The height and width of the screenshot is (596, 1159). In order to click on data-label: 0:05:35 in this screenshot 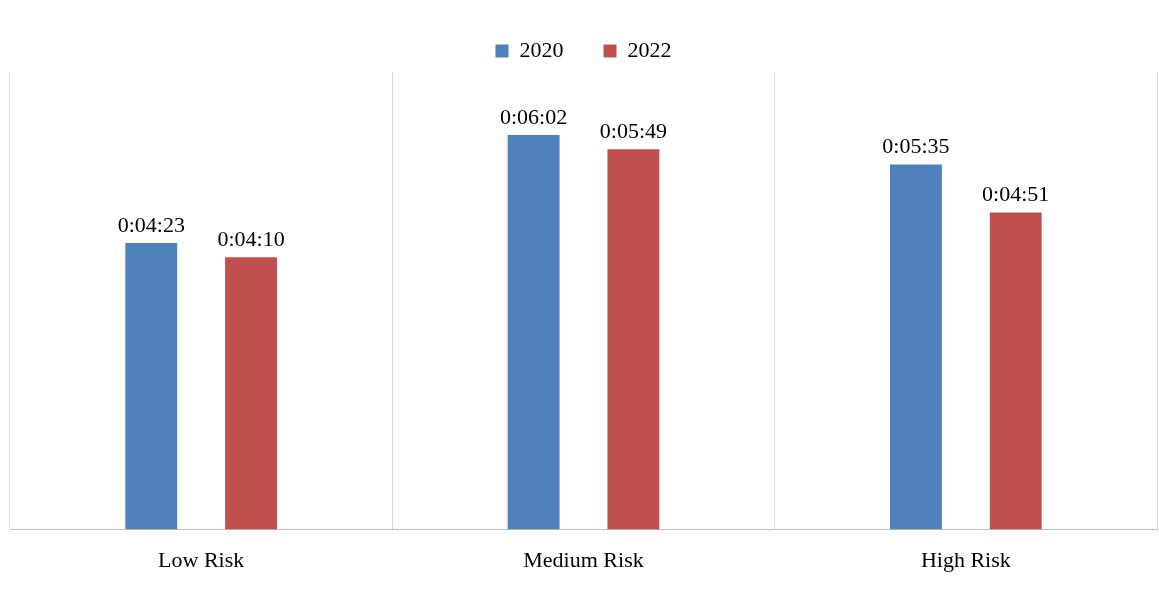, I will do `click(916, 146)`.